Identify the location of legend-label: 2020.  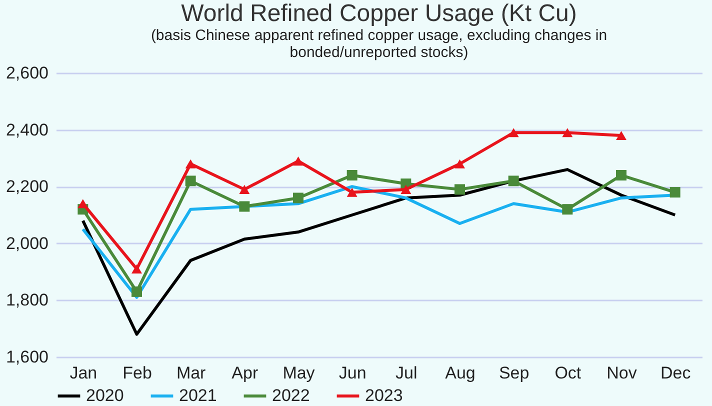
(105, 395).